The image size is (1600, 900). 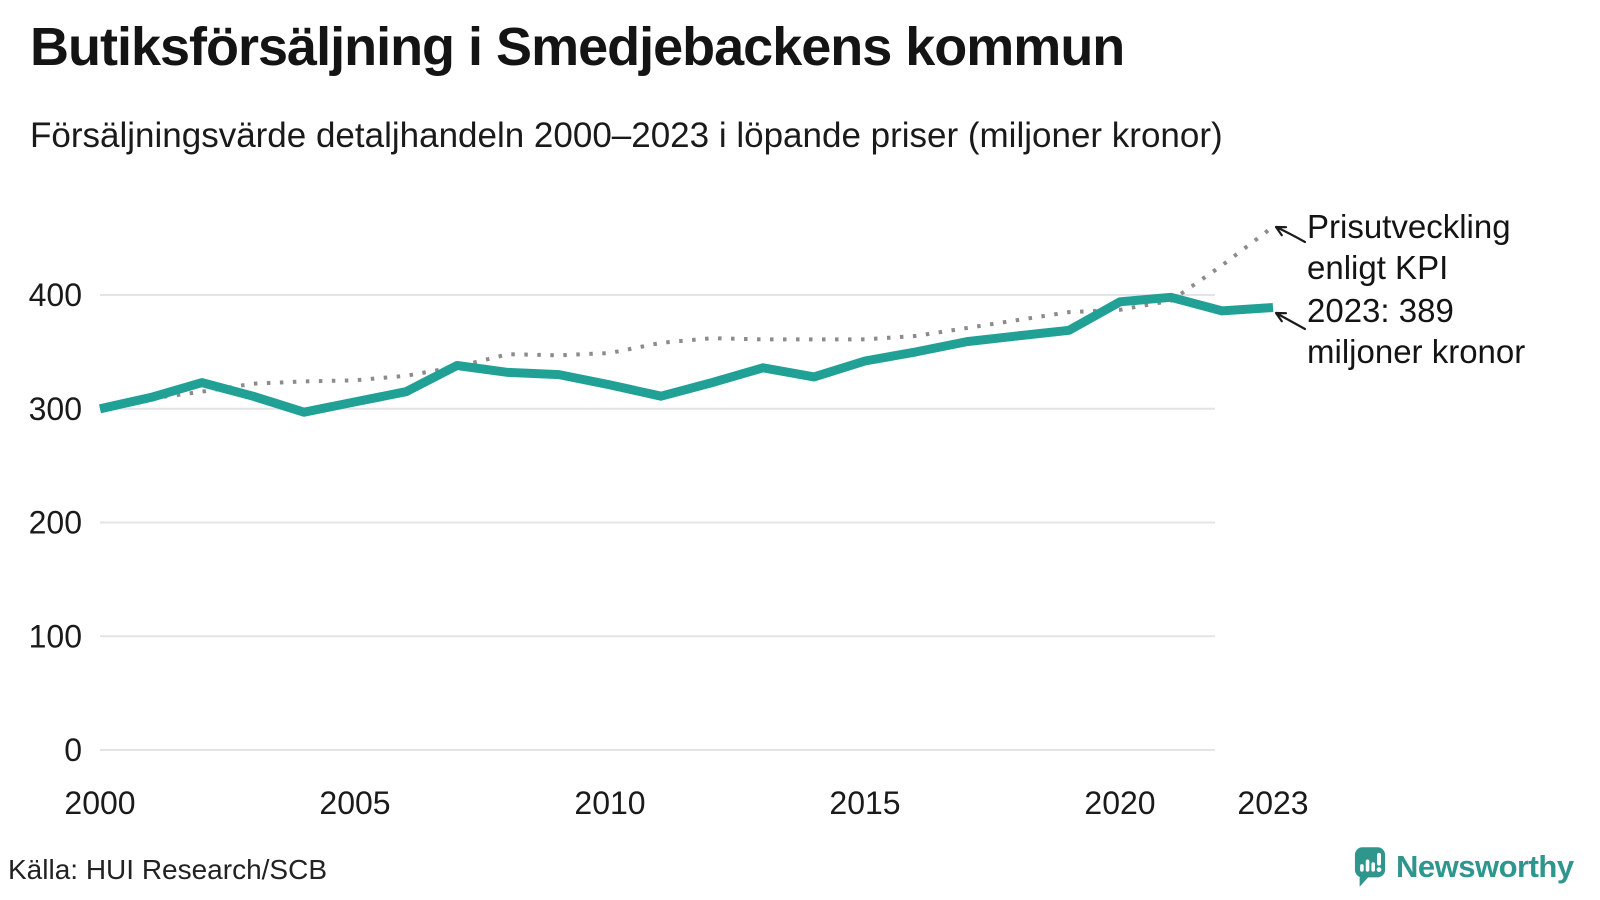 I want to click on x-tick-label-2005: 2005, so click(x=354, y=803).